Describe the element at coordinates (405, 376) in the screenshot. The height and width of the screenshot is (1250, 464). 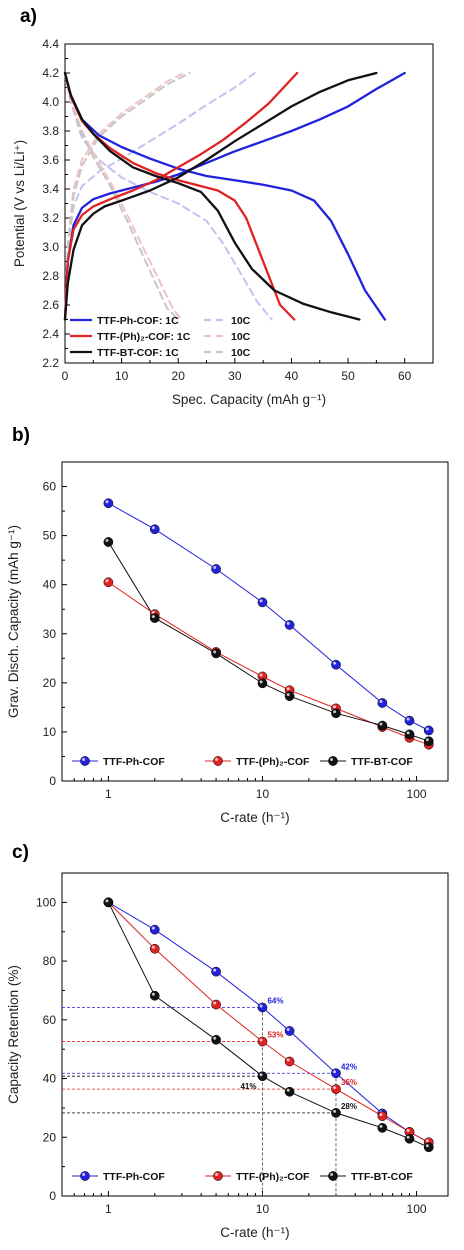
I see `x-tick-label: 60` at that location.